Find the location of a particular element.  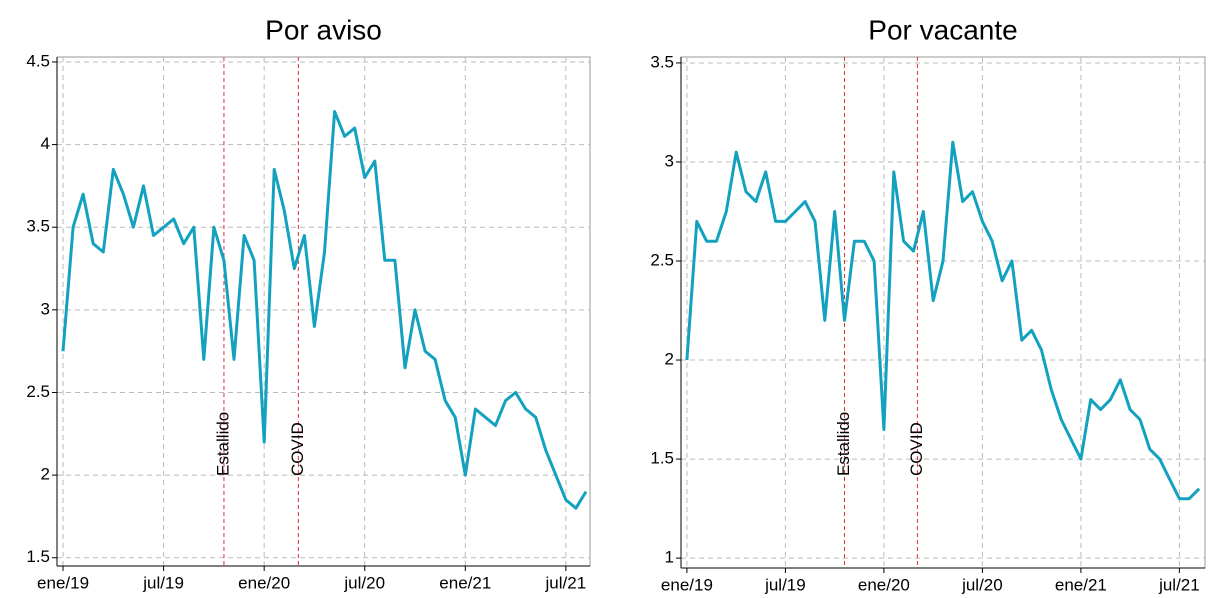

chart-title: Por aviso is located at coordinates (323, 29).